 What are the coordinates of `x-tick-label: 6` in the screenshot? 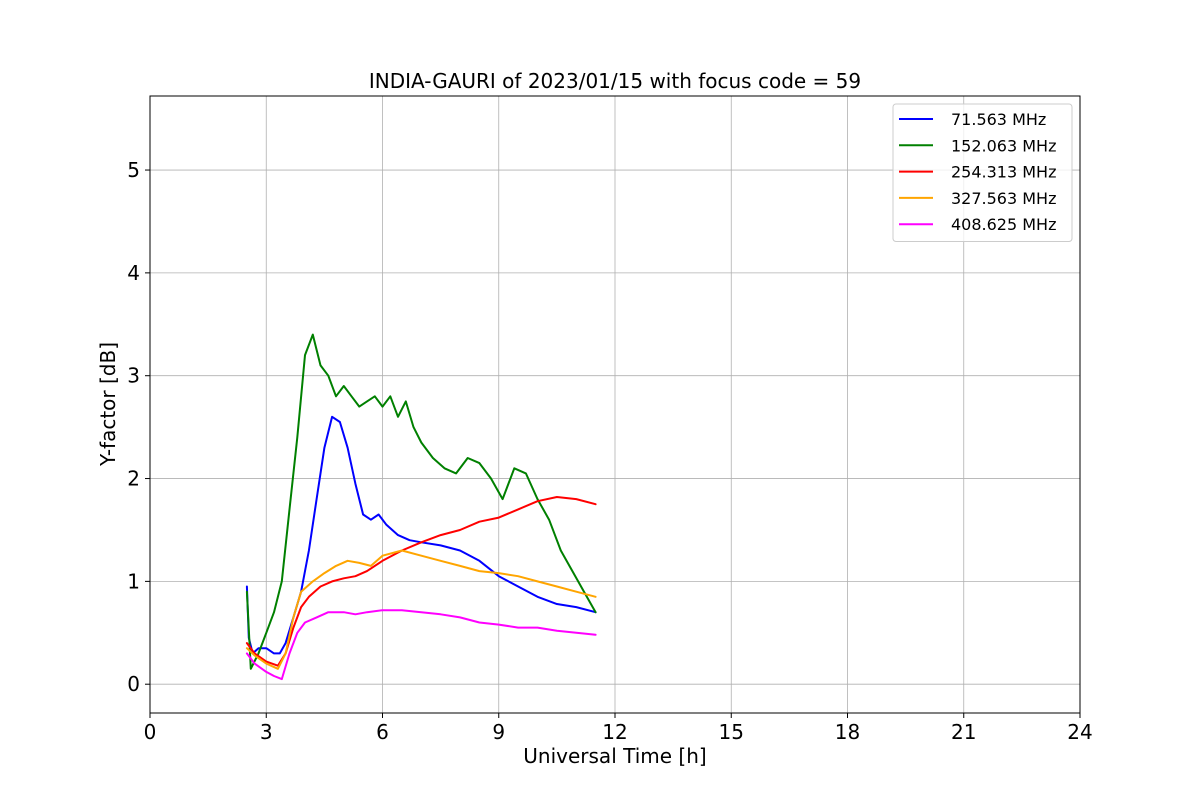 It's located at (382, 732).